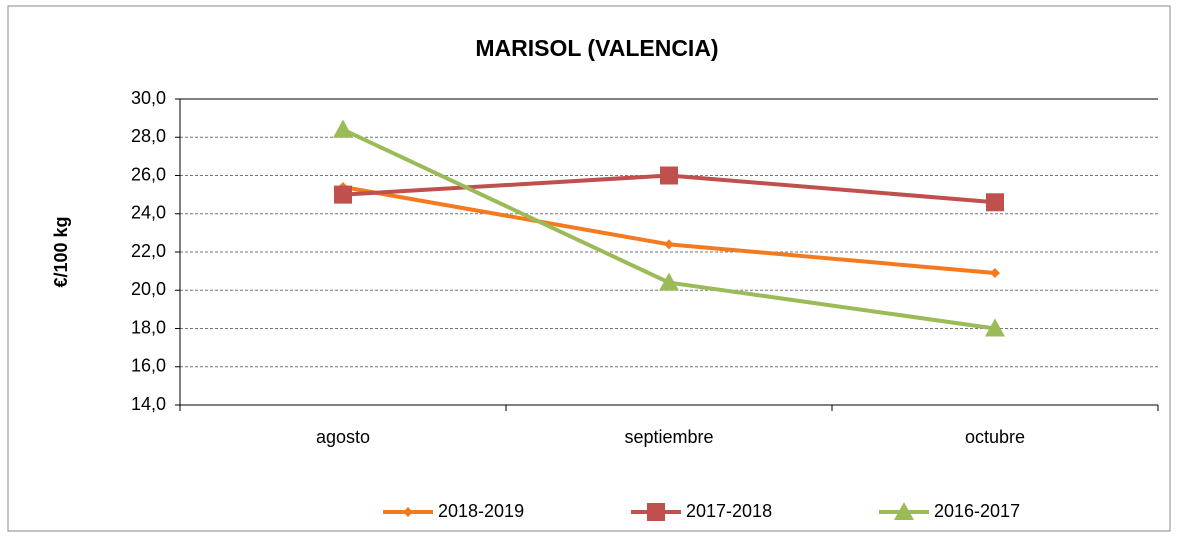 Image resolution: width=1178 pixels, height=537 pixels. Describe the element at coordinates (729, 511) in the screenshot. I see `legend-label: 2017-2018` at that location.